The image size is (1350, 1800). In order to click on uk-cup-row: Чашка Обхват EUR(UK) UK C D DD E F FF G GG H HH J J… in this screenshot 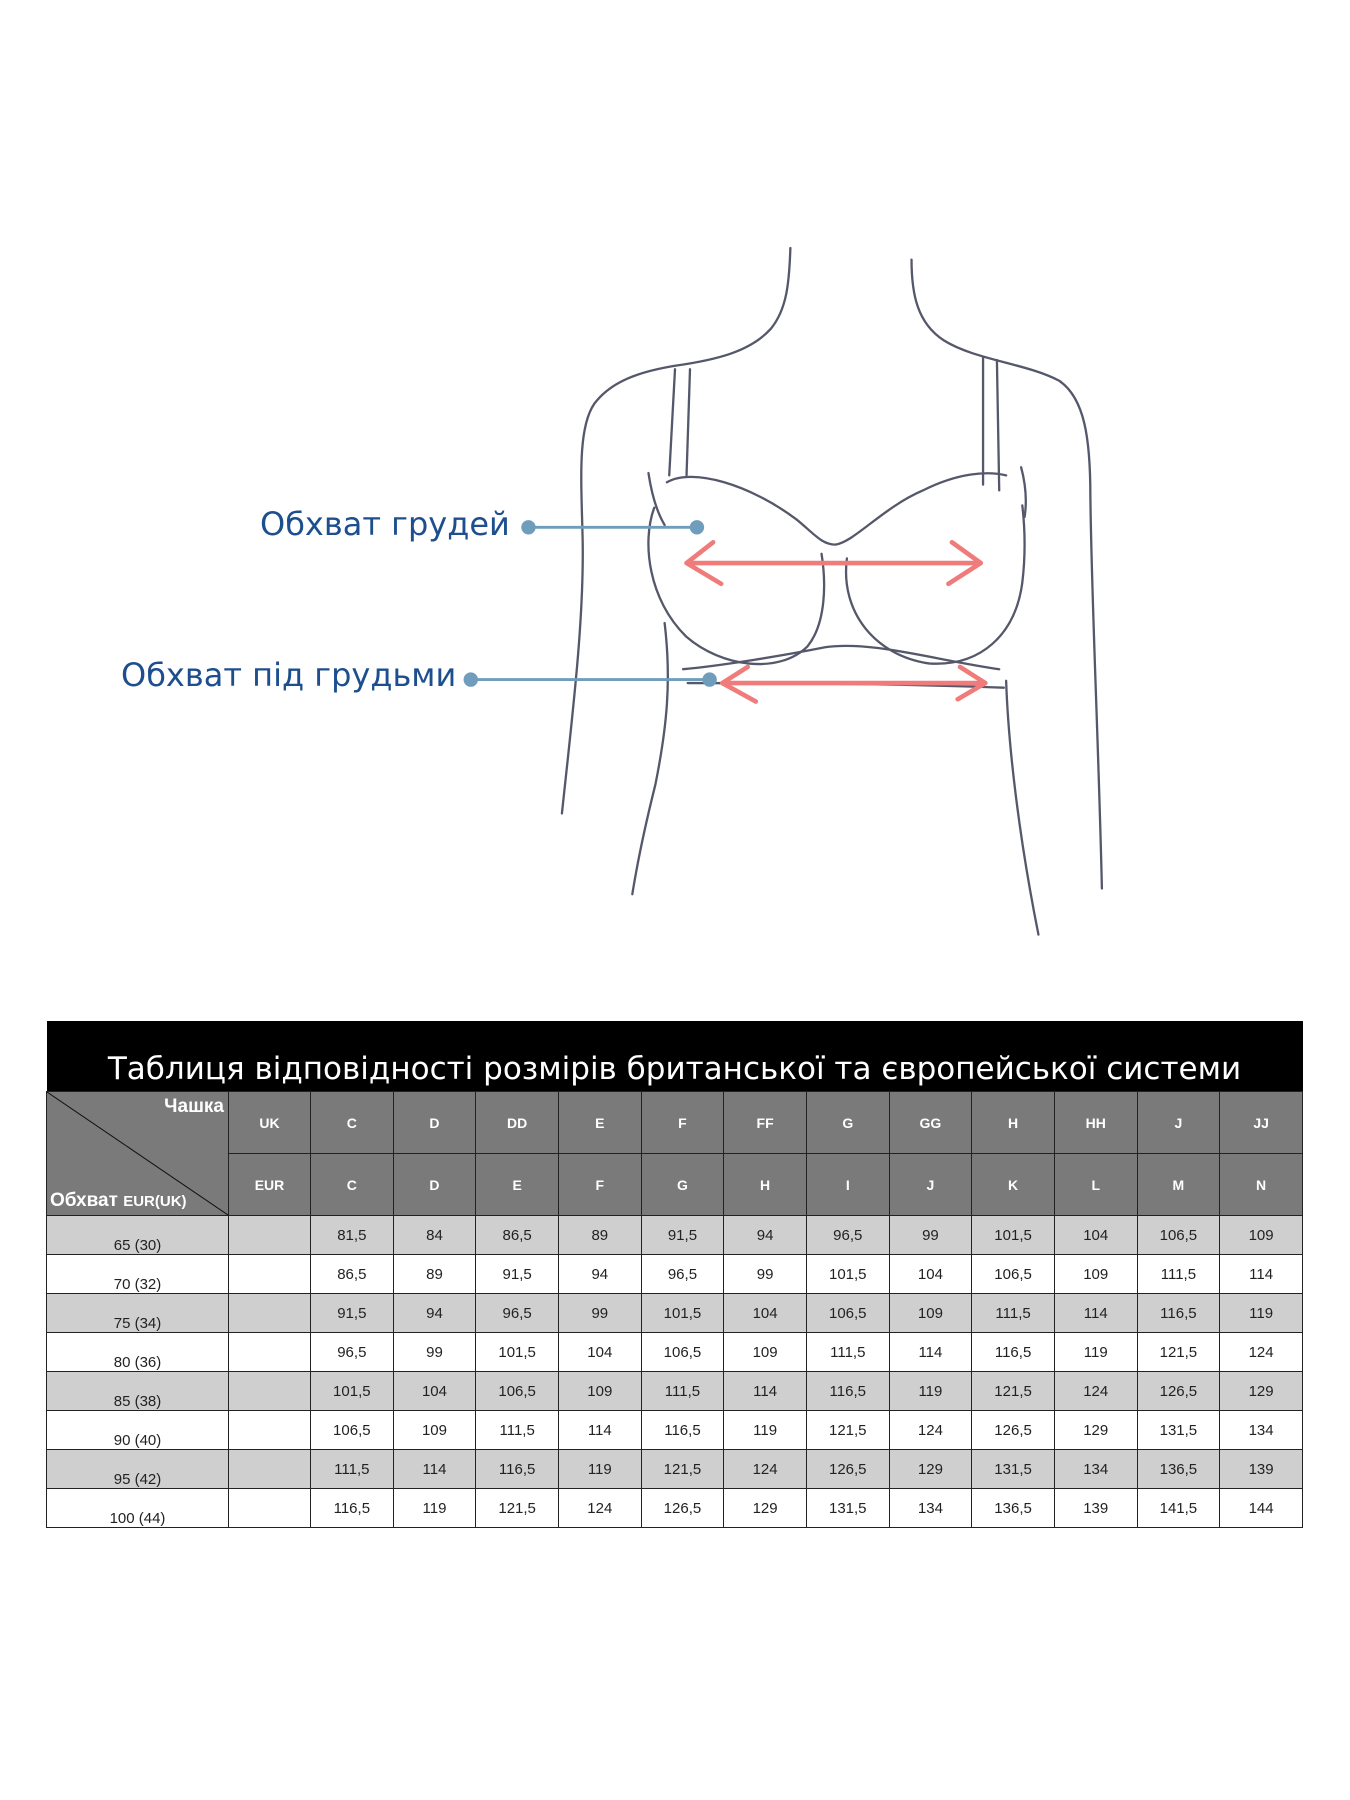, I will do `click(674, 1153)`.